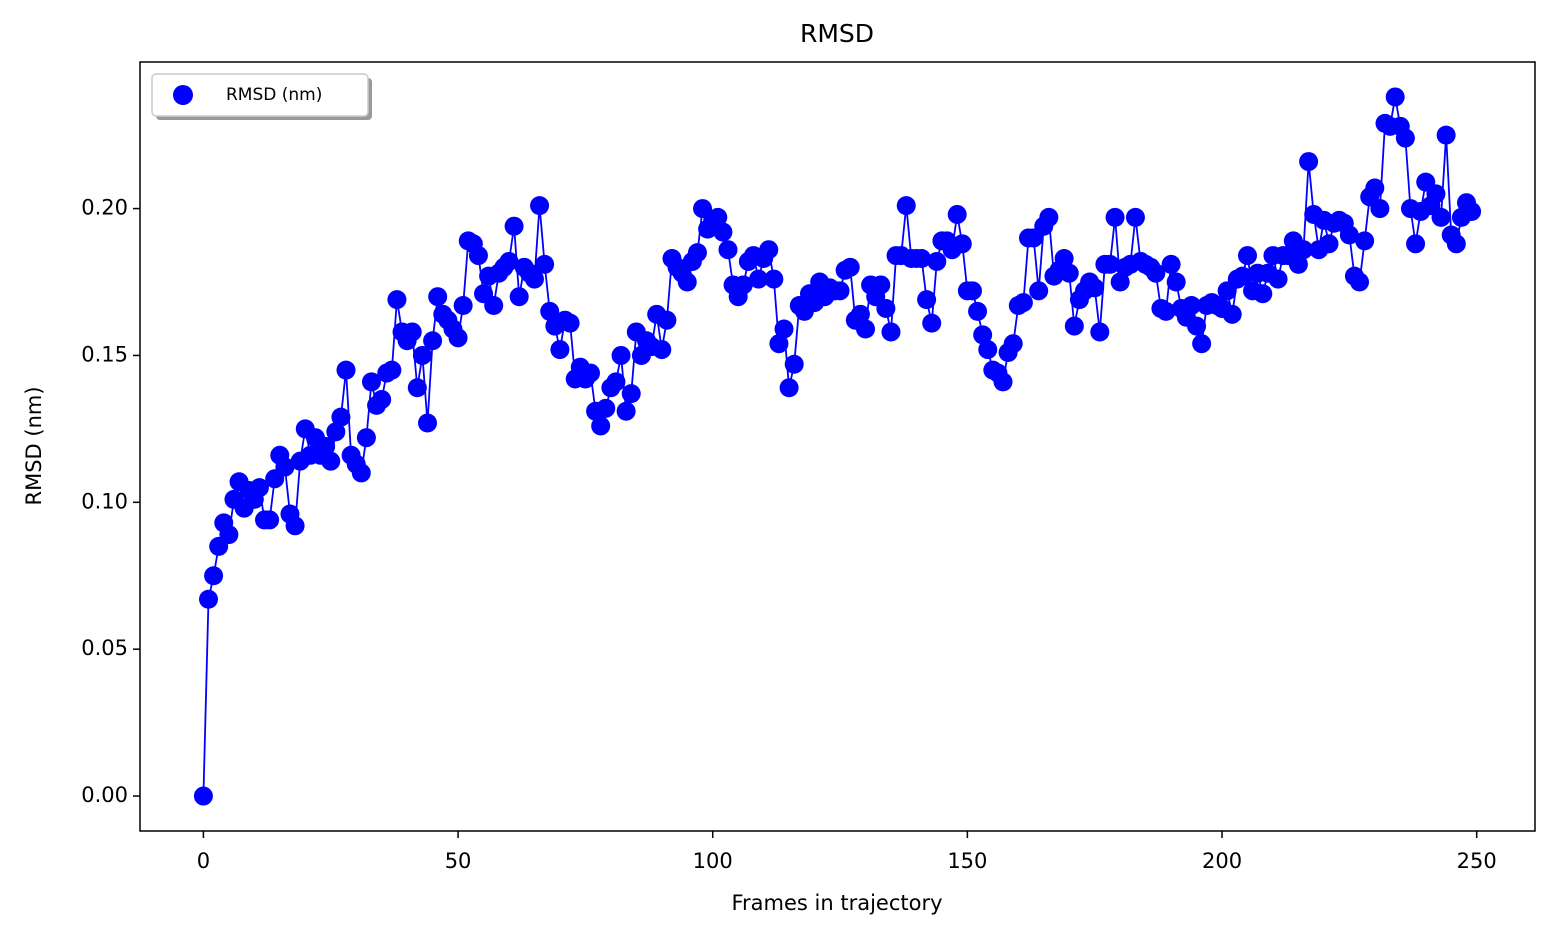  I want to click on y-tick-label: 0.10, so click(104, 501).